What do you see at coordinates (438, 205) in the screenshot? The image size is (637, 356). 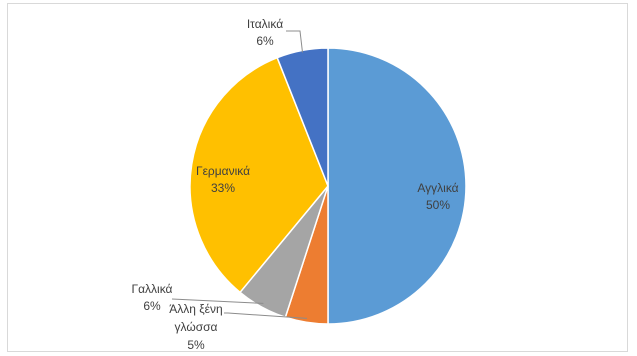 I see `value-english: 50%` at bounding box center [438, 205].